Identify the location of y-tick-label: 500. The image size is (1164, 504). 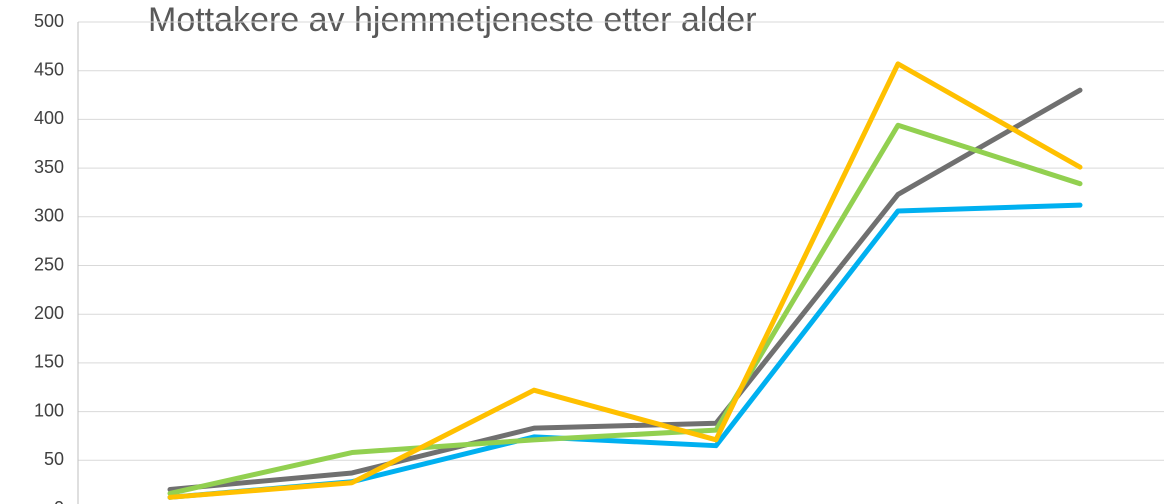
(49, 21).